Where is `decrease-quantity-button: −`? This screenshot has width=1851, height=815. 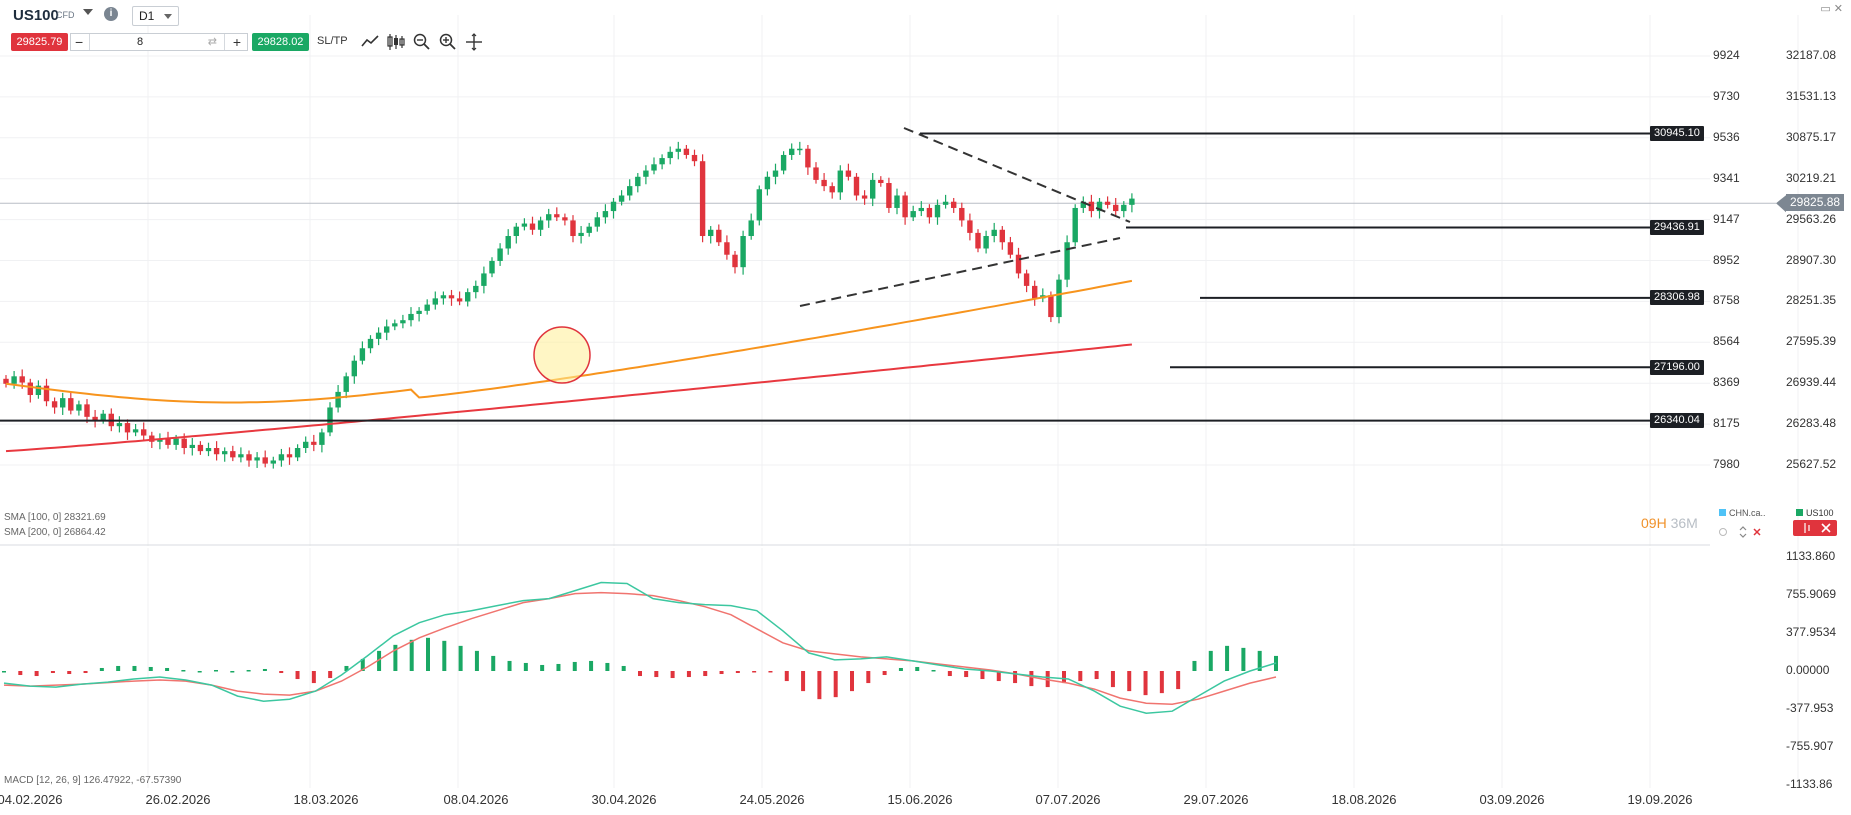 decrease-quantity-button: − is located at coordinates (79, 42).